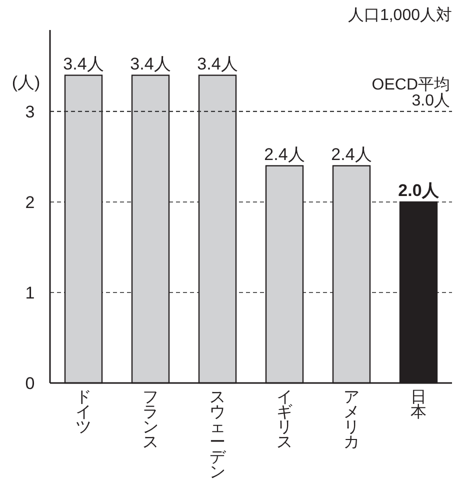 This screenshot has width=456, height=488. Describe the element at coordinates (30, 202) in the screenshot. I see `y-tick-label: 2` at that location.